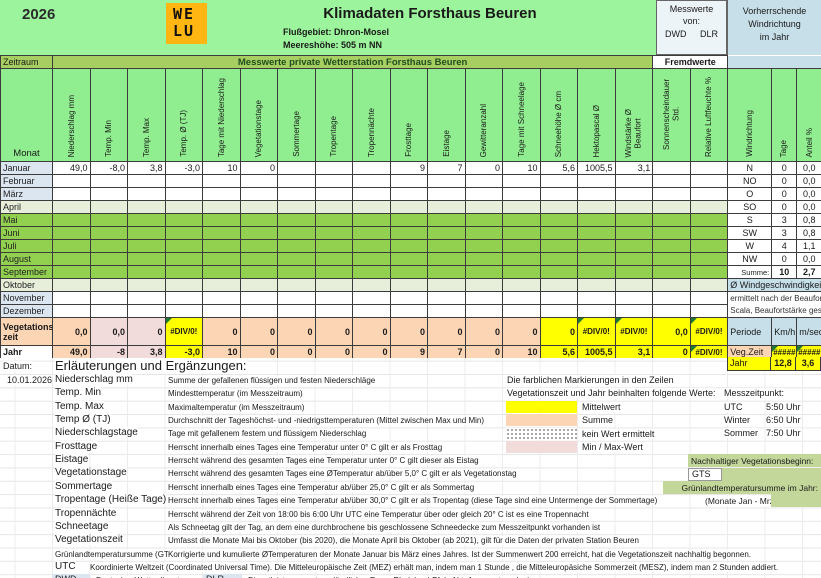  I want to click on column-header-16: Sonnenscheindauer Std., so click(671, 115).